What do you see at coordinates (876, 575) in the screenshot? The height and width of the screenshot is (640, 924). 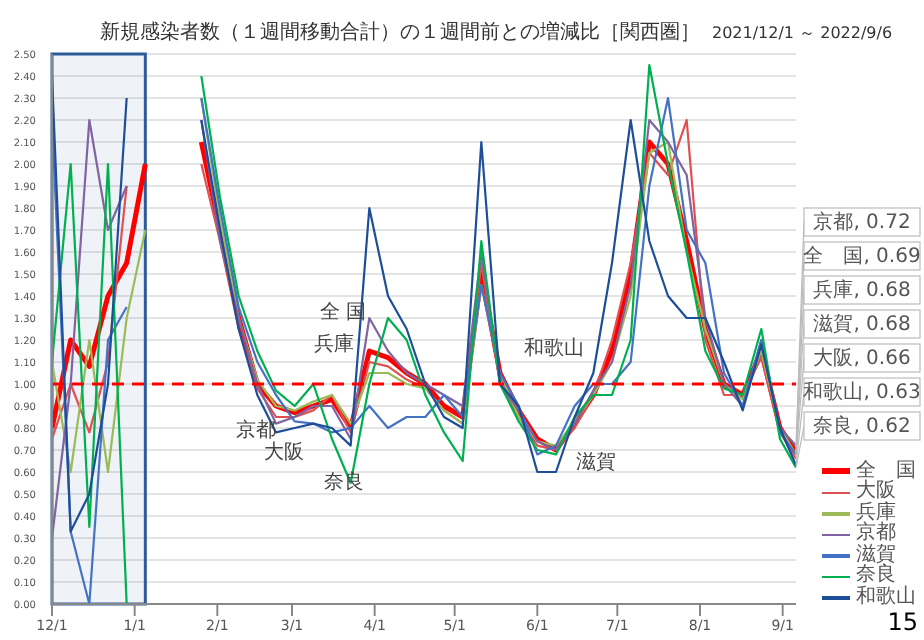 I see `legend-label: 奈良` at bounding box center [876, 575].